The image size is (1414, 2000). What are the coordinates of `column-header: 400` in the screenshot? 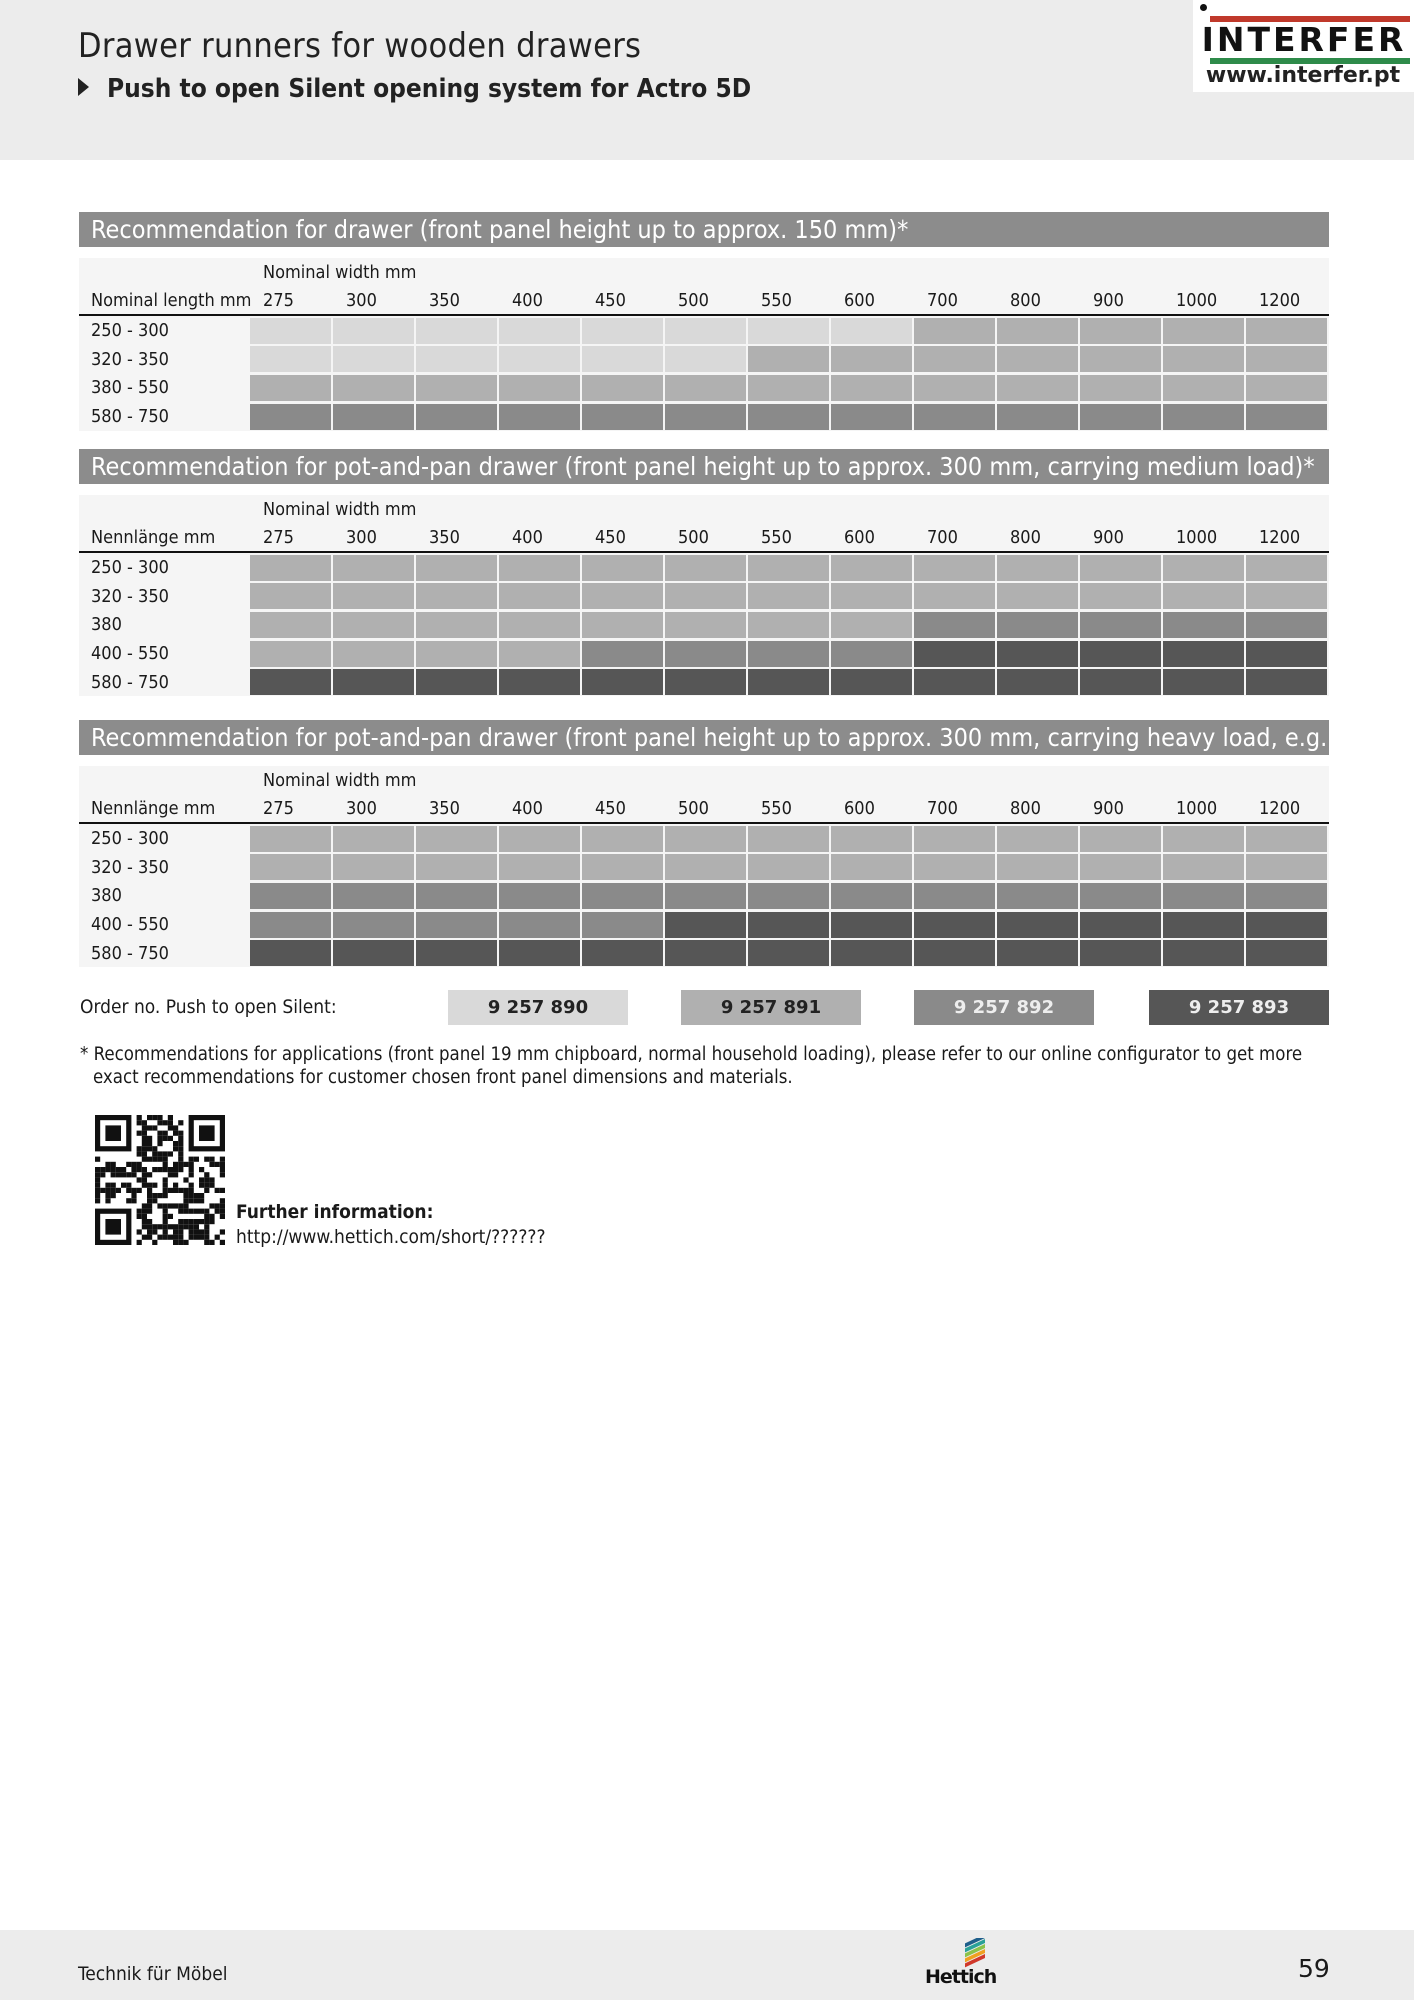 It's located at (527, 537).